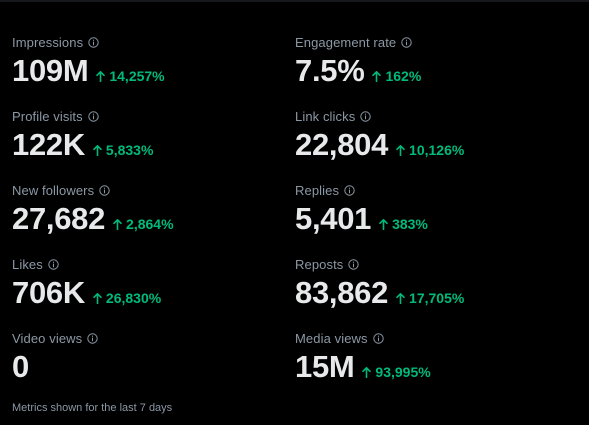  I want to click on metric-value: 706K, so click(48, 292).